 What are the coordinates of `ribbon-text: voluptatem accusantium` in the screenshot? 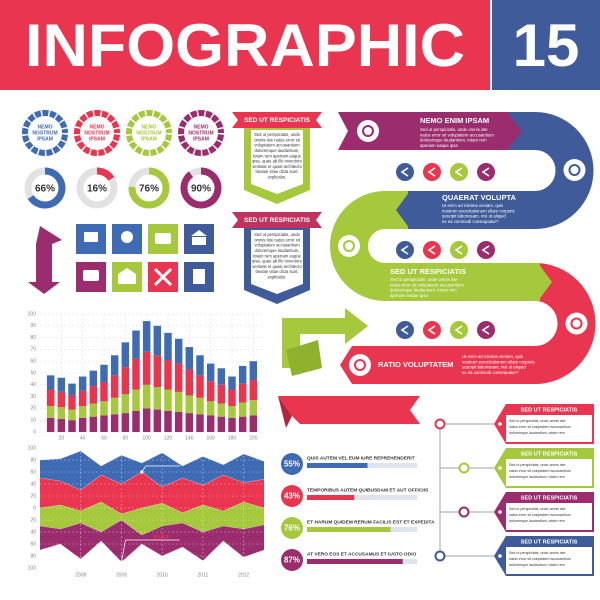 It's located at (277, 245).